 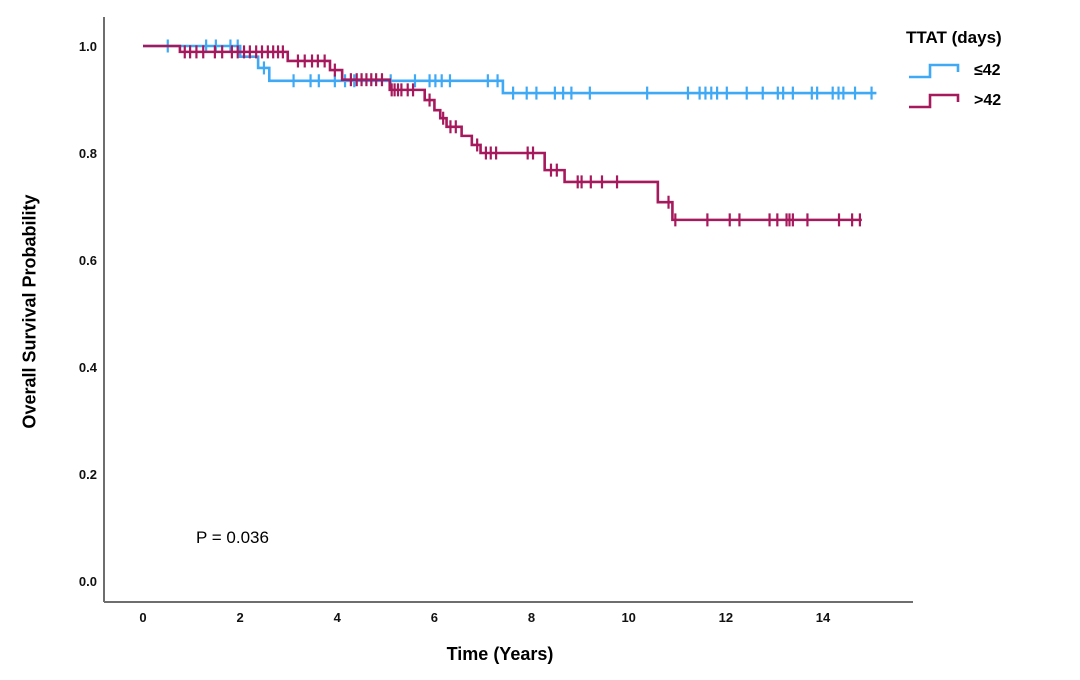 What do you see at coordinates (143, 617) in the screenshot?
I see `x-tick-label: 0` at bounding box center [143, 617].